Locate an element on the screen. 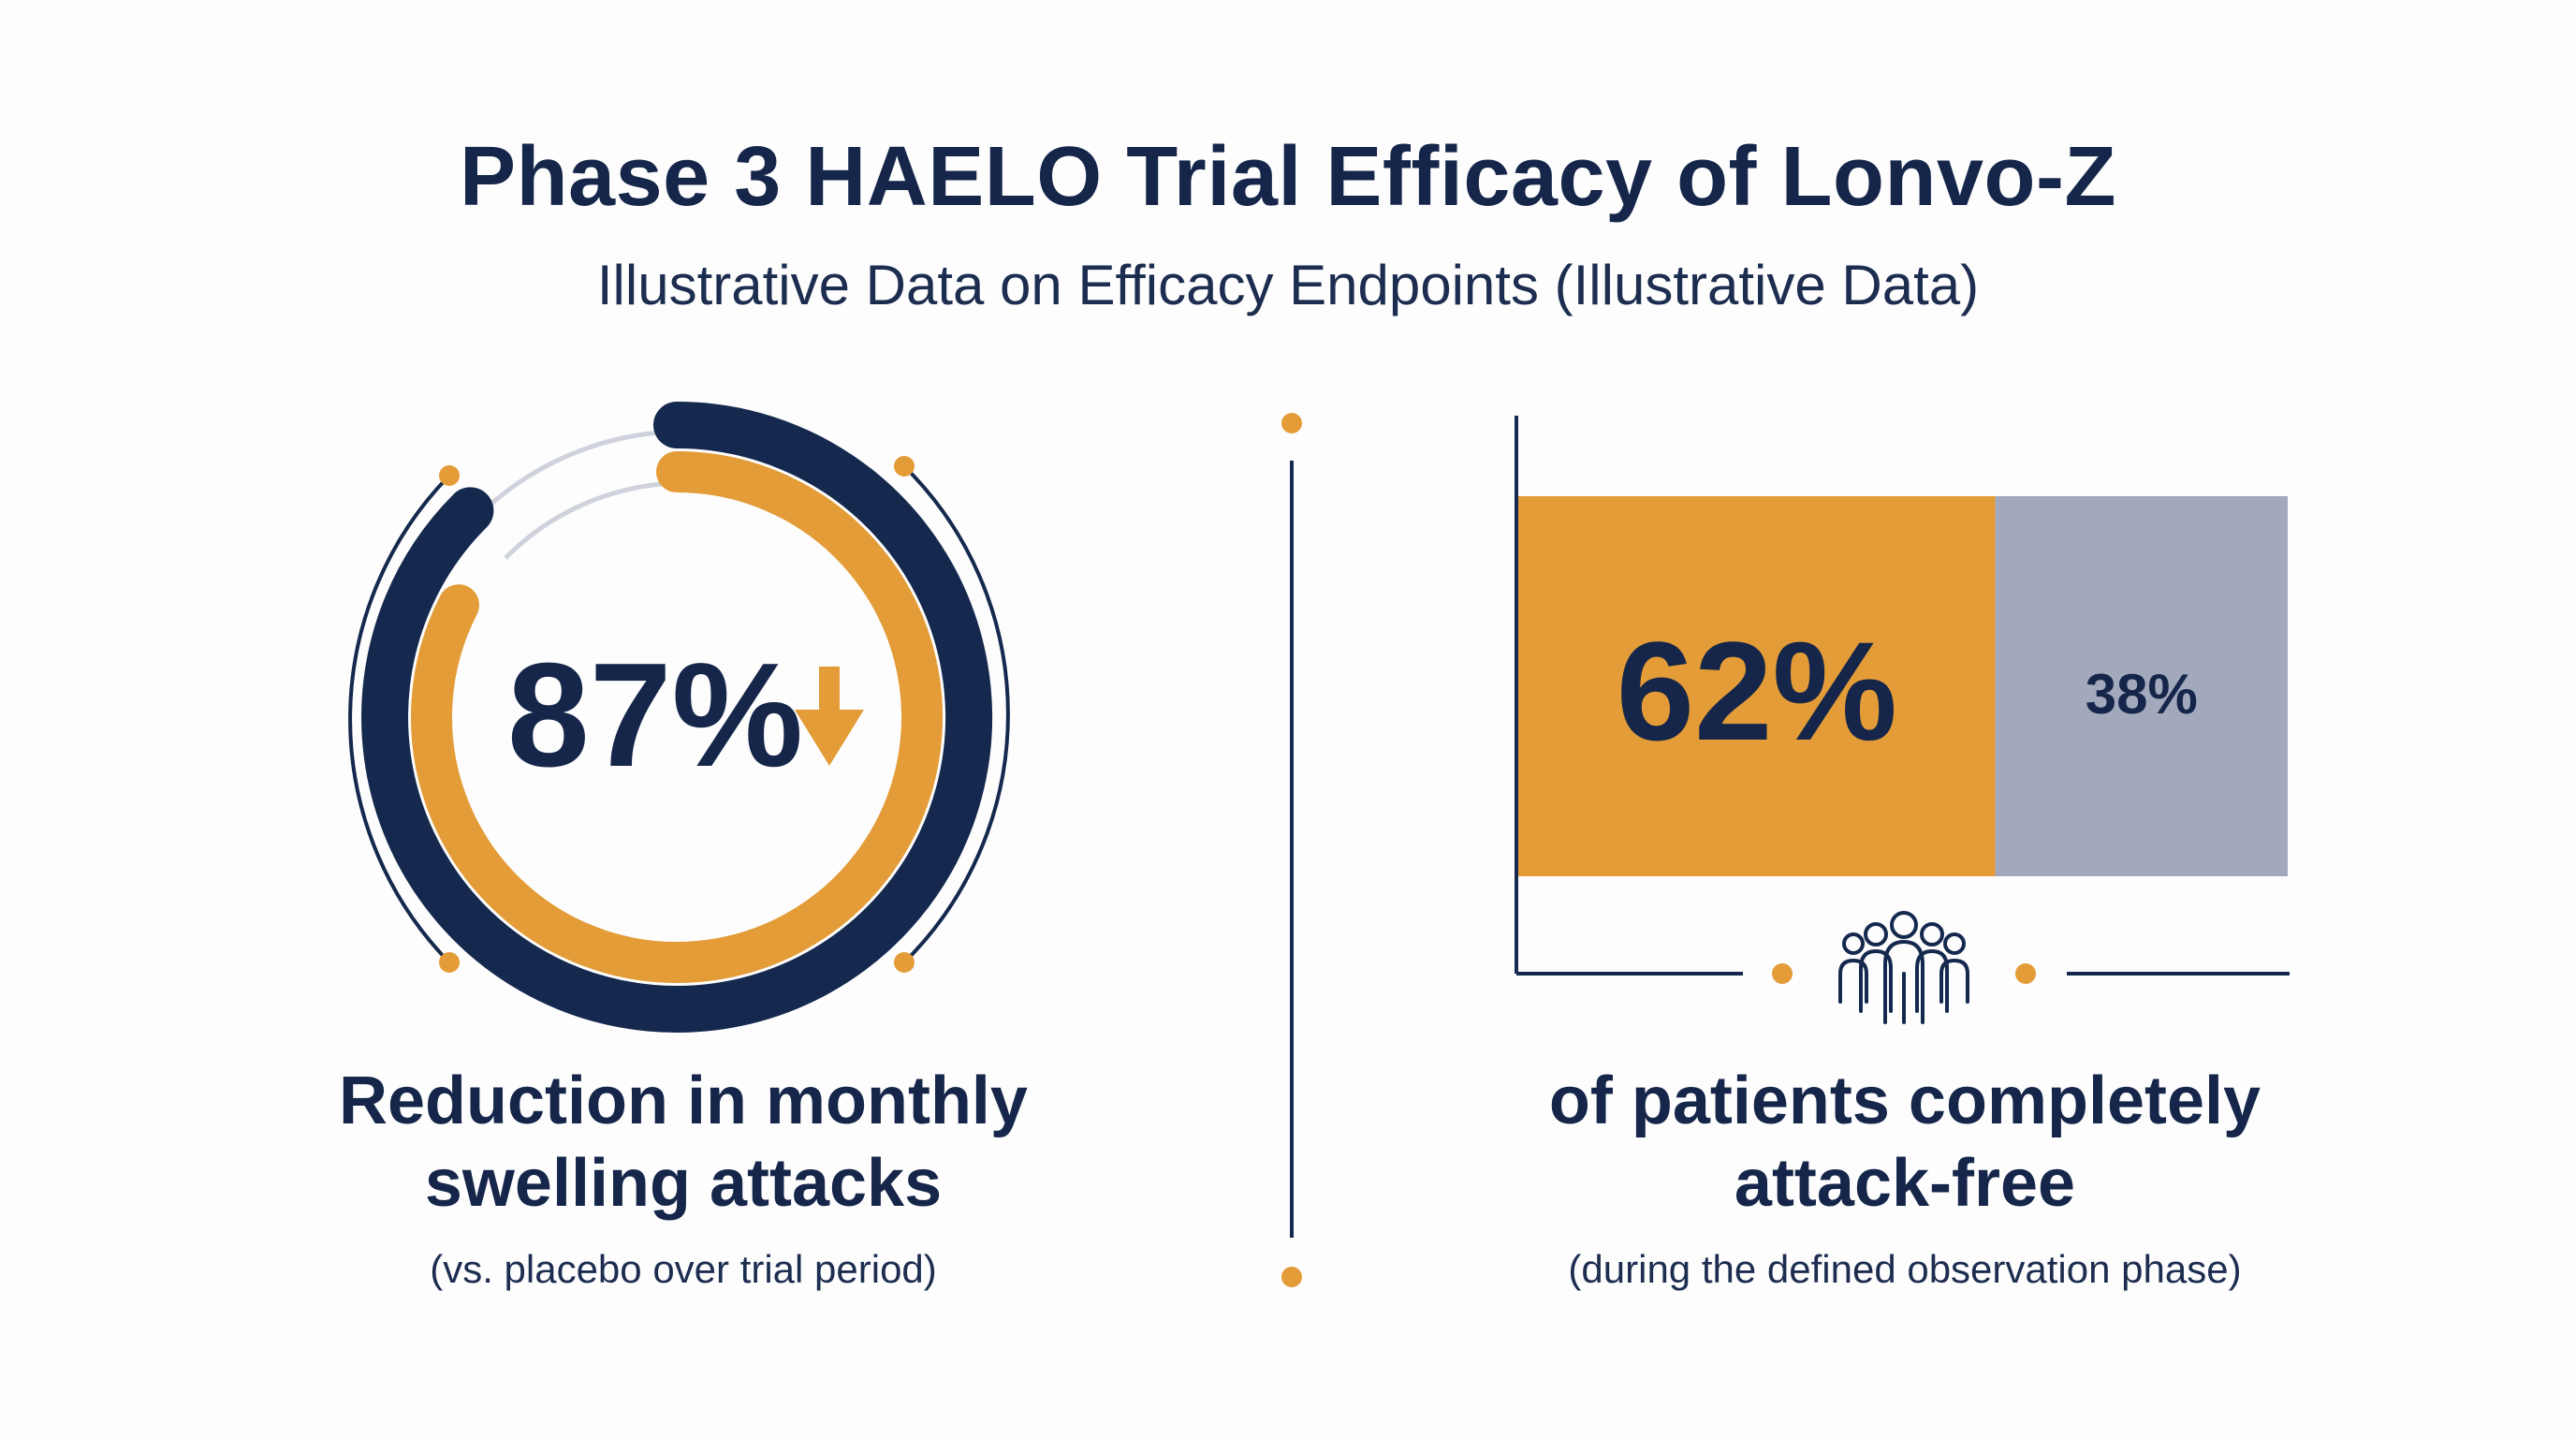  bar-segment-label-attack-free: 62% is located at coordinates (1757, 691).